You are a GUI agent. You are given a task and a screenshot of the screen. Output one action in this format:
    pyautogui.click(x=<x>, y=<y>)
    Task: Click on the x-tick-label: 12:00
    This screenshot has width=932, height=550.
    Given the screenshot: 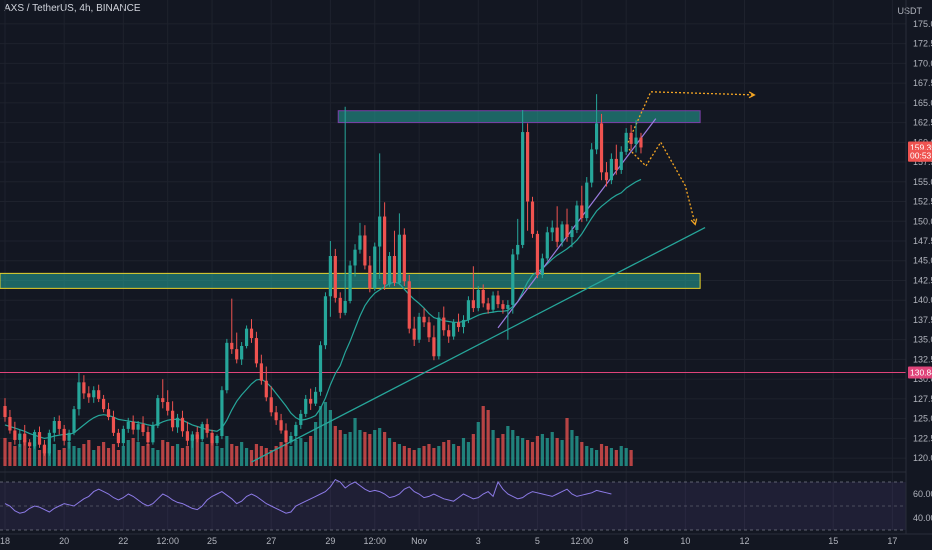 What is the action you would take?
    pyautogui.click(x=374, y=541)
    